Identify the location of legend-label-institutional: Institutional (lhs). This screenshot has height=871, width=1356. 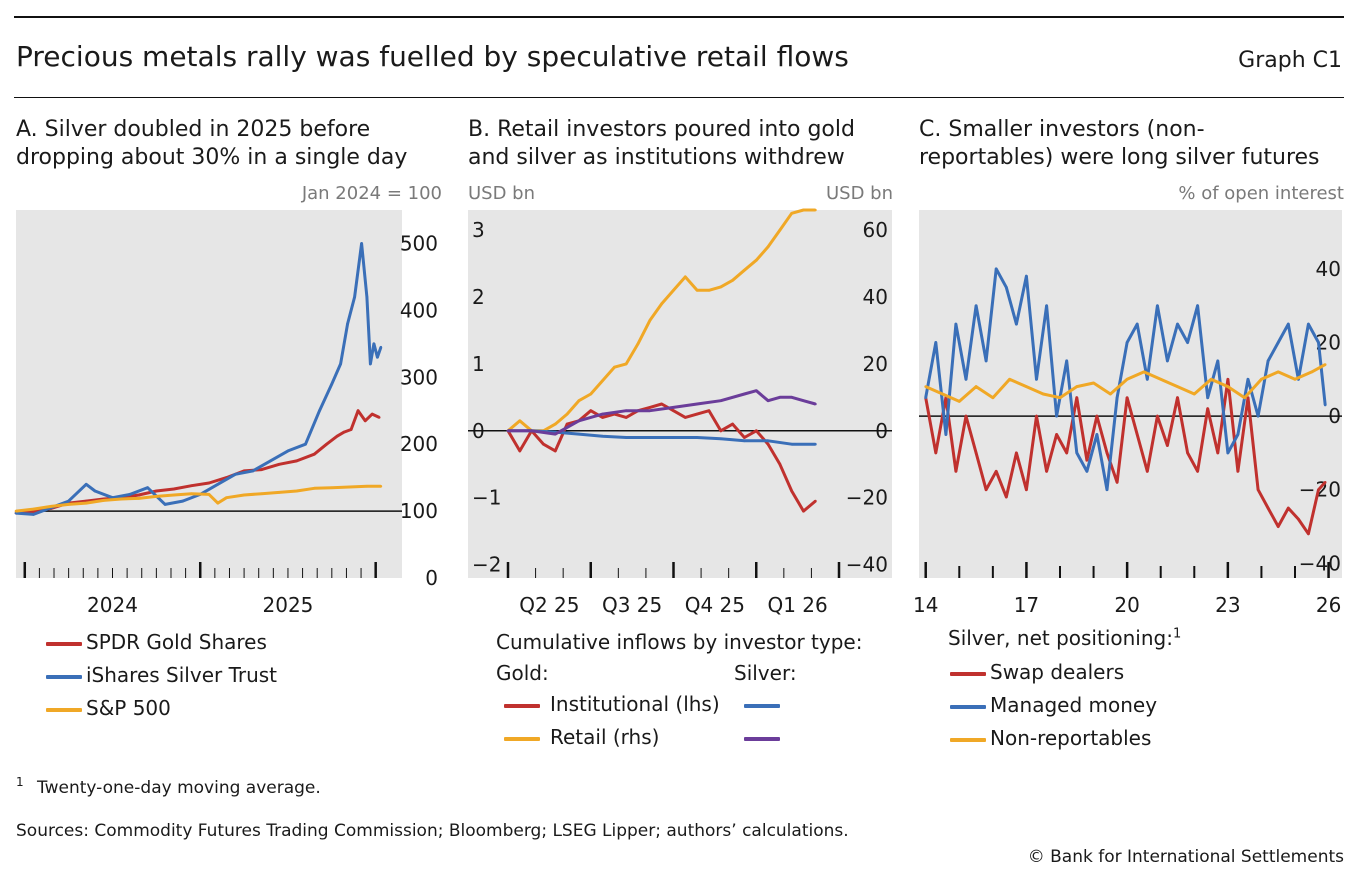
(635, 704).